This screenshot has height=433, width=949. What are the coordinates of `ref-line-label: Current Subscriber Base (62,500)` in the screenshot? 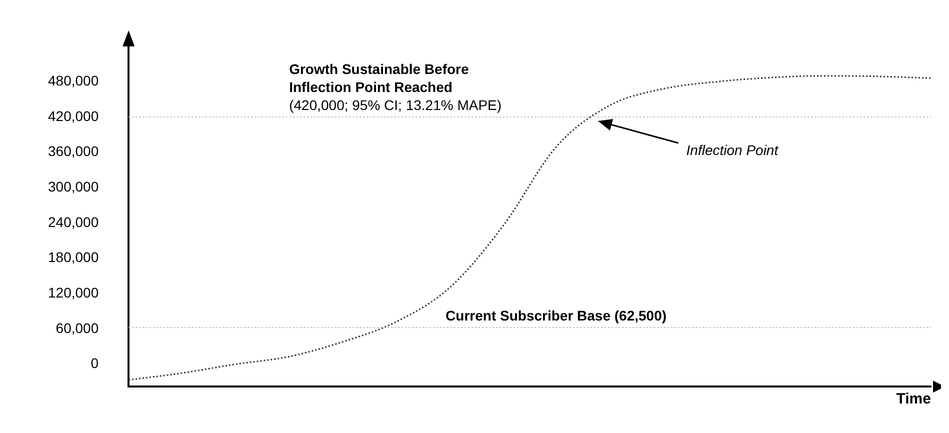 It's located at (556, 315).